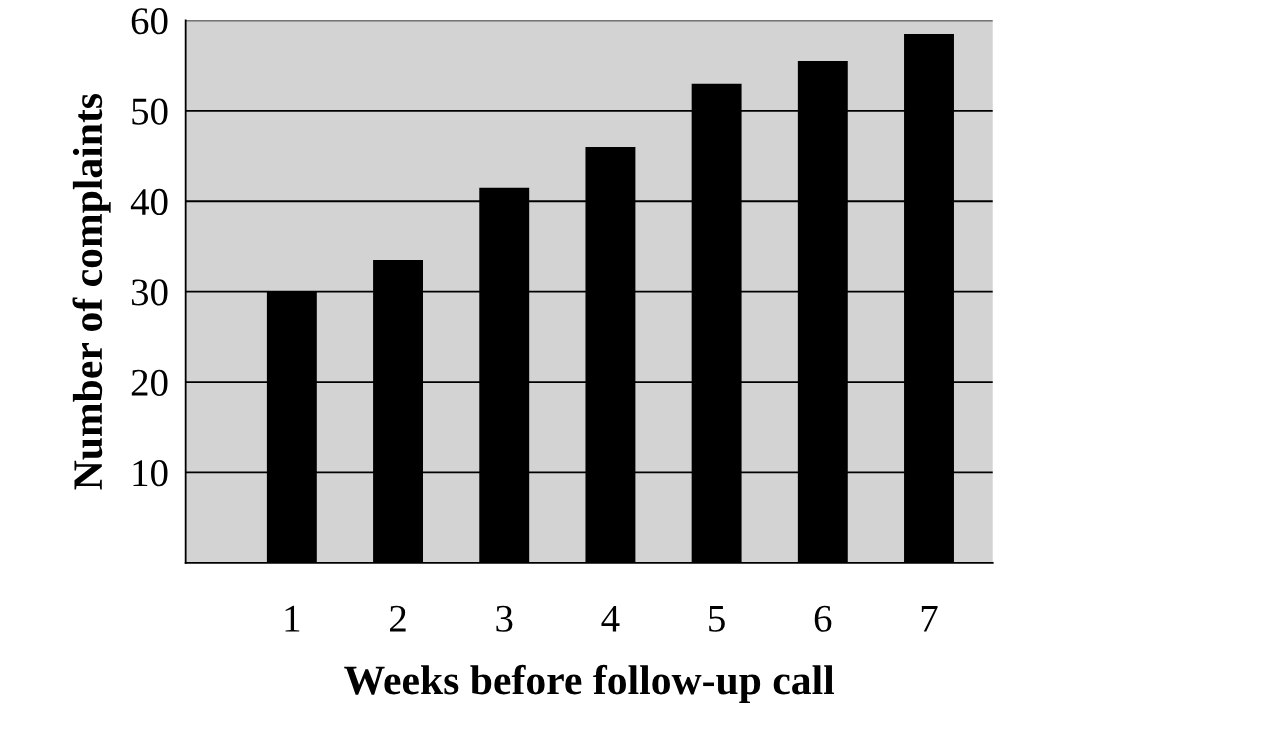 Image resolution: width=1263 pixels, height=730 pixels. What do you see at coordinates (91, 291) in the screenshot?
I see `y-axis-title: Number of complaints` at bounding box center [91, 291].